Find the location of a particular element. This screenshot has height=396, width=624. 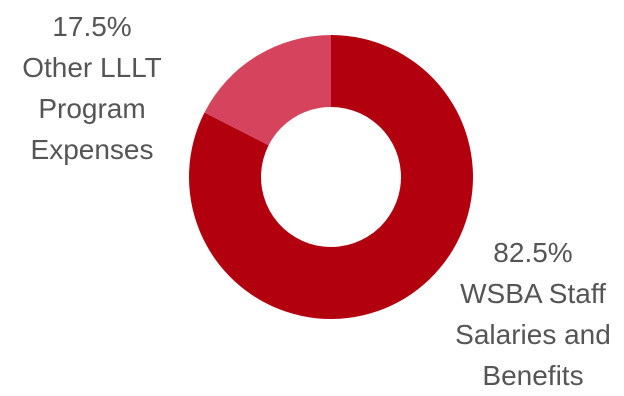

slice-name-line: Other LLLT is located at coordinates (92, 67).